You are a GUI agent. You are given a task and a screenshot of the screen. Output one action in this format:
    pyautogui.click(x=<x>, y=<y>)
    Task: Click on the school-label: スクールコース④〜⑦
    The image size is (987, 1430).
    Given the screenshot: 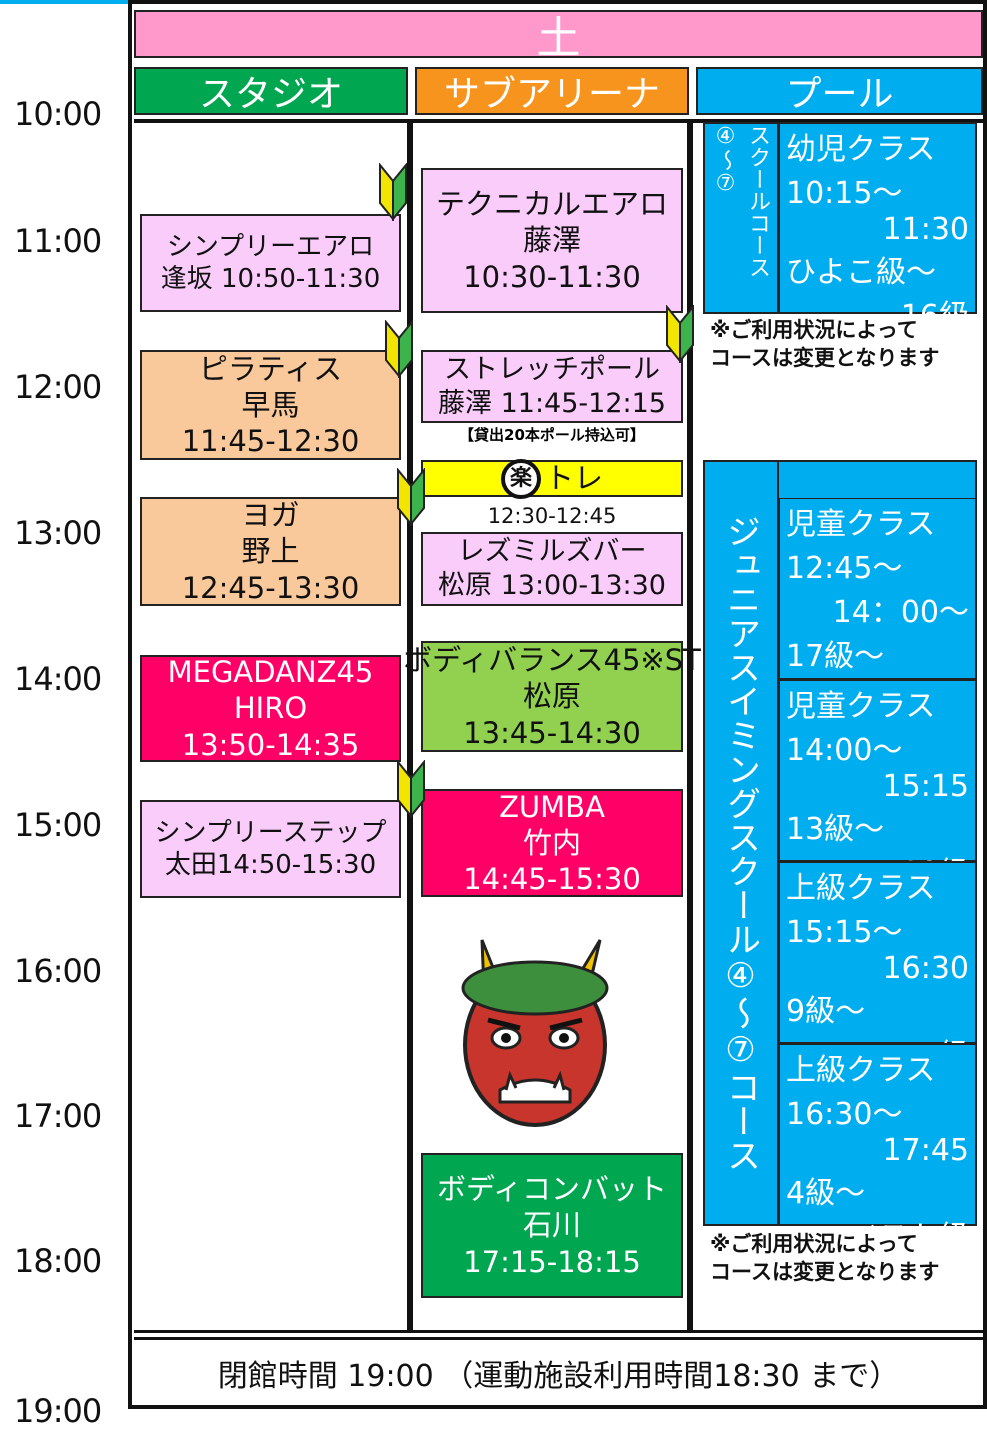 What is the action you would take?
    pyautogui.click(x=741, y=218)
    